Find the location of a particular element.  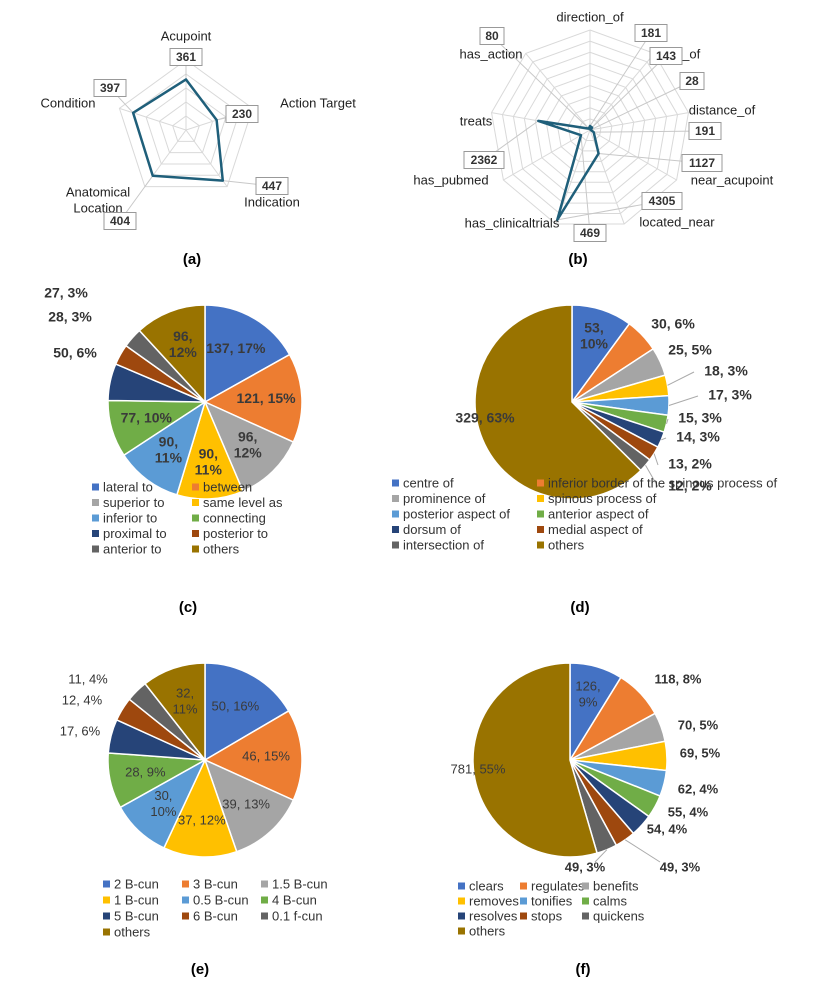

pie-slice-1-b-cun is located at coordinates (200, 808).